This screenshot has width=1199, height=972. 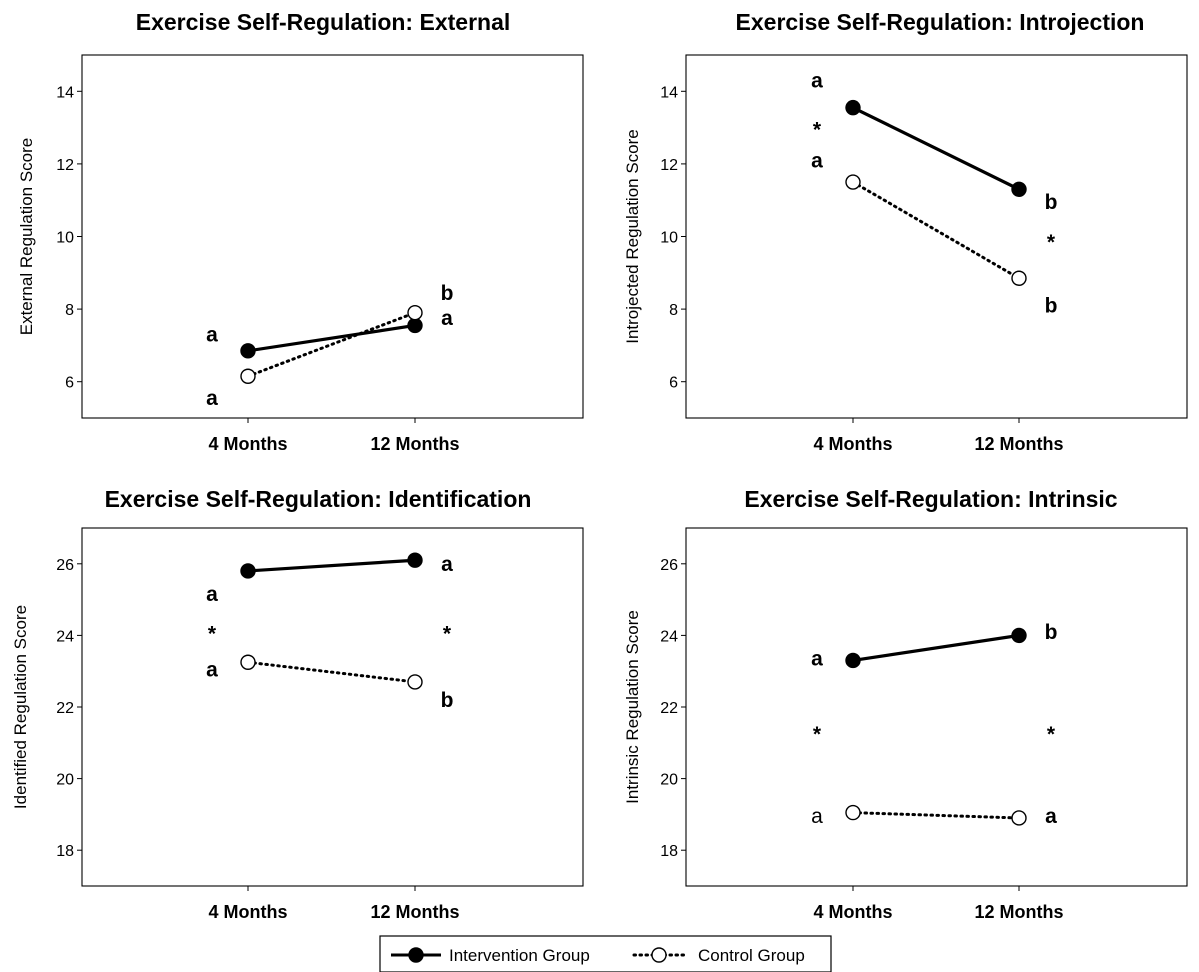 What do you see at coordinates (20, 707) in the screenshot?
I see `y-axis-label: Identified Regulation Score` at bounding box center [20, 707].